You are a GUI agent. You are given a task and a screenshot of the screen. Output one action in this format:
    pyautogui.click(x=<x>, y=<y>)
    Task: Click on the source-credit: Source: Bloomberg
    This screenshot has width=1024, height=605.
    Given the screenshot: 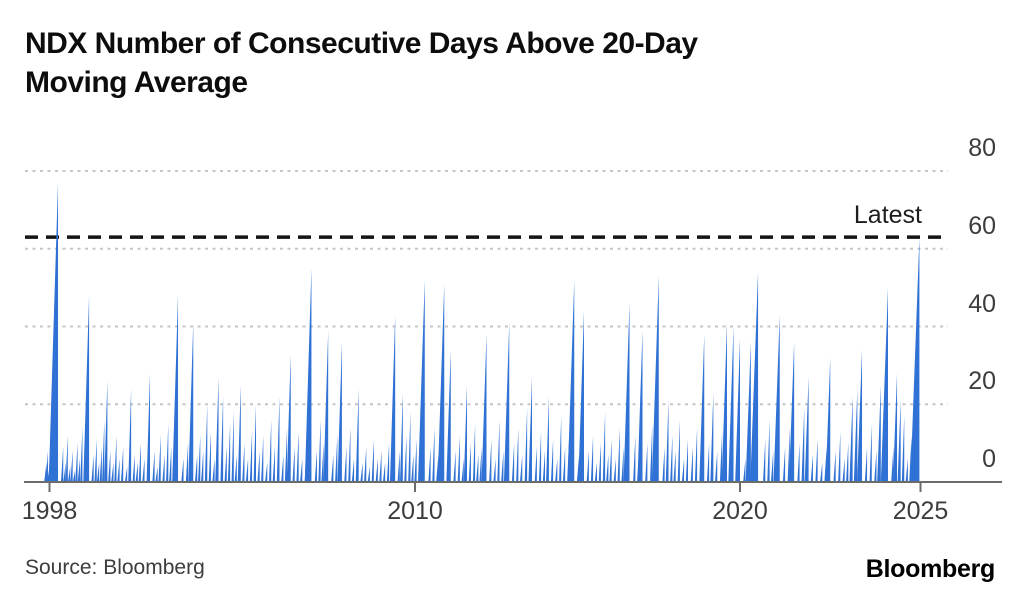 What is the action you would take?
    pyautogui.click(x=115, y=567)
    